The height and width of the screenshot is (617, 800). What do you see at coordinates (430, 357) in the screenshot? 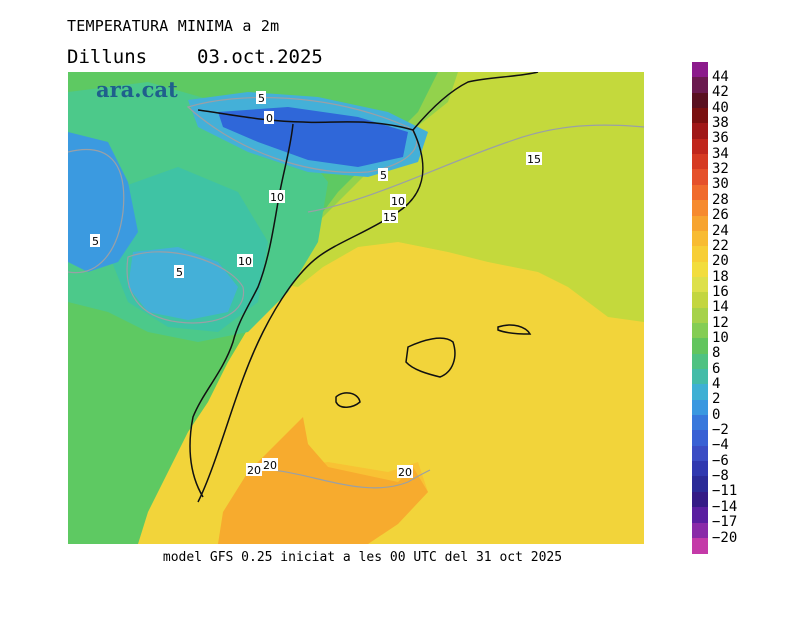
I see `mallorca` at bounding box center [430, 357].